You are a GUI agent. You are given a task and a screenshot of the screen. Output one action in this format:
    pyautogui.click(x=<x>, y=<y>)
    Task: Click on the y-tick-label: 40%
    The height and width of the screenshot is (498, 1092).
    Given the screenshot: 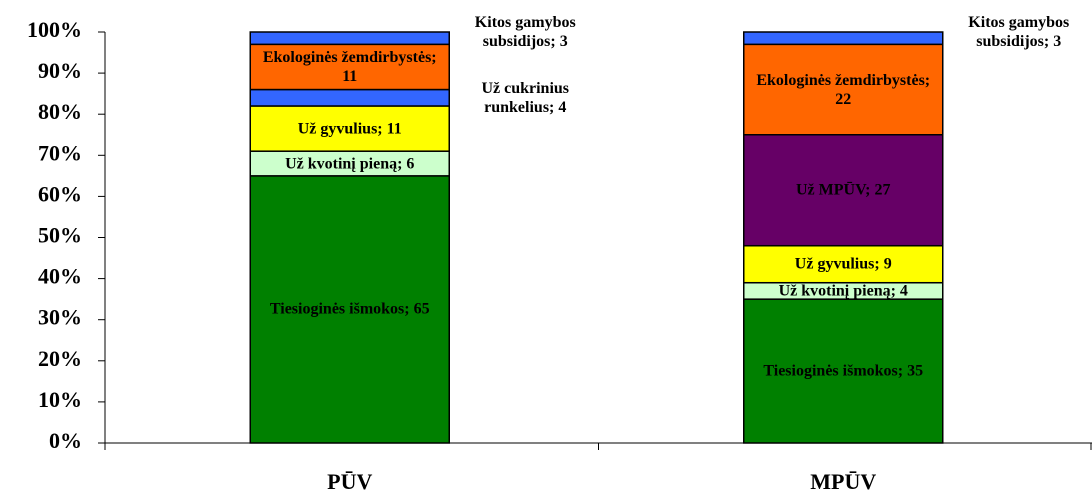 What is the action you would take?
    pyautogui.click(x=60, y=276)
    